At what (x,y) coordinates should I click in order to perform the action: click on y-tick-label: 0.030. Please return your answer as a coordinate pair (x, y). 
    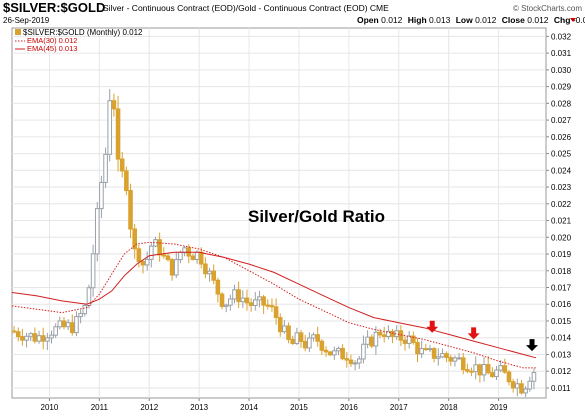
    Looking at the image, I should click on (561, 70).